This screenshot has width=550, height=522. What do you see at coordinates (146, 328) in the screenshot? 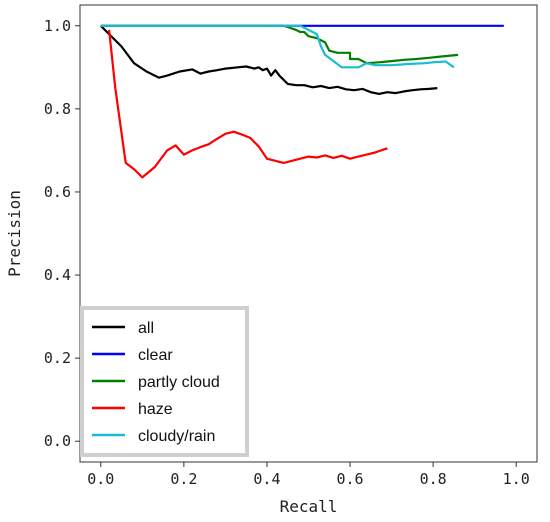
I see `legend-label: all` at bounding box center [146, 328].